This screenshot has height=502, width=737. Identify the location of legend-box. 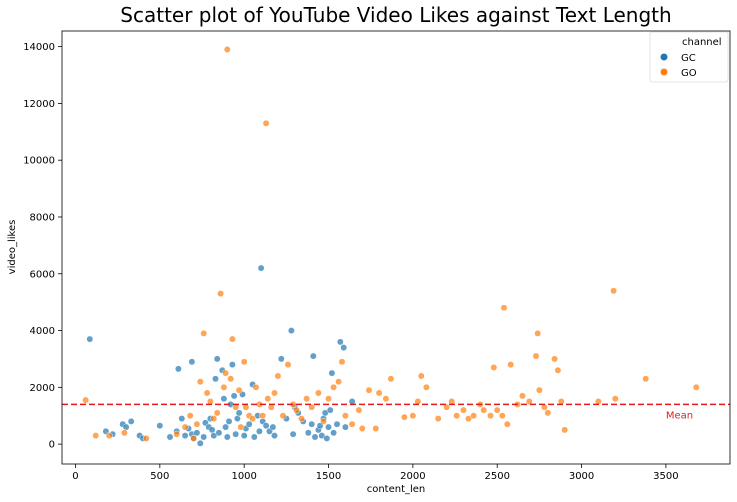
(689, 57).